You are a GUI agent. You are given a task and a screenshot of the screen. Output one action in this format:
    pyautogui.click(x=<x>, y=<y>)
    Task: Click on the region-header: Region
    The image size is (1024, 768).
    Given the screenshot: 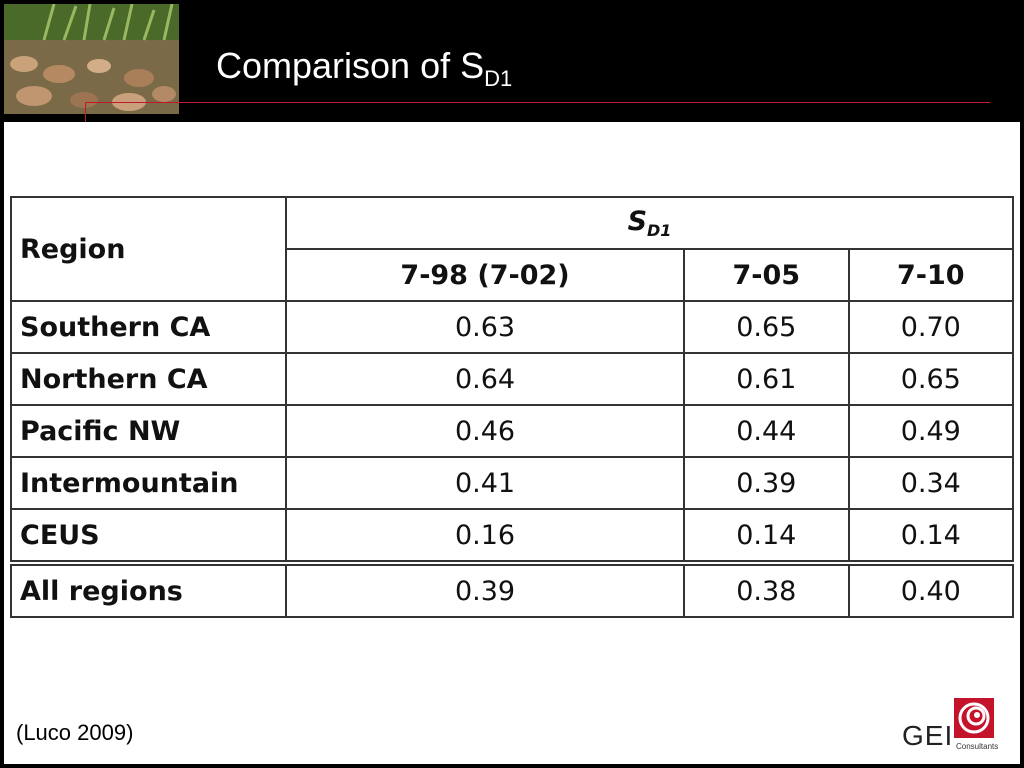 What is the action you would take?
    pyautogui.click(x=148, y=249)
    